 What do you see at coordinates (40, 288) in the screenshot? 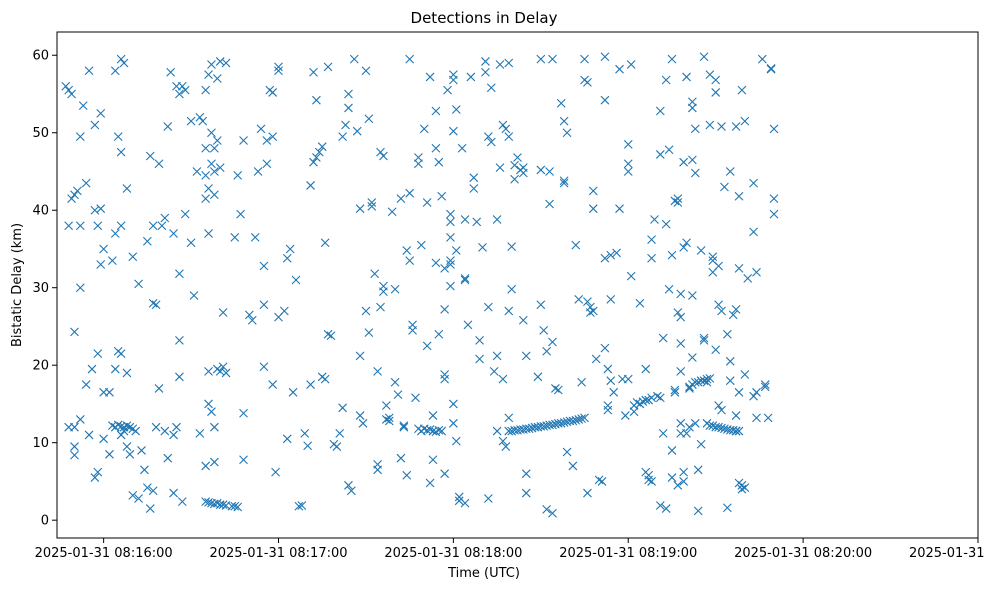
I see `y-tick-label: 30` at bounding box center [40, 288].